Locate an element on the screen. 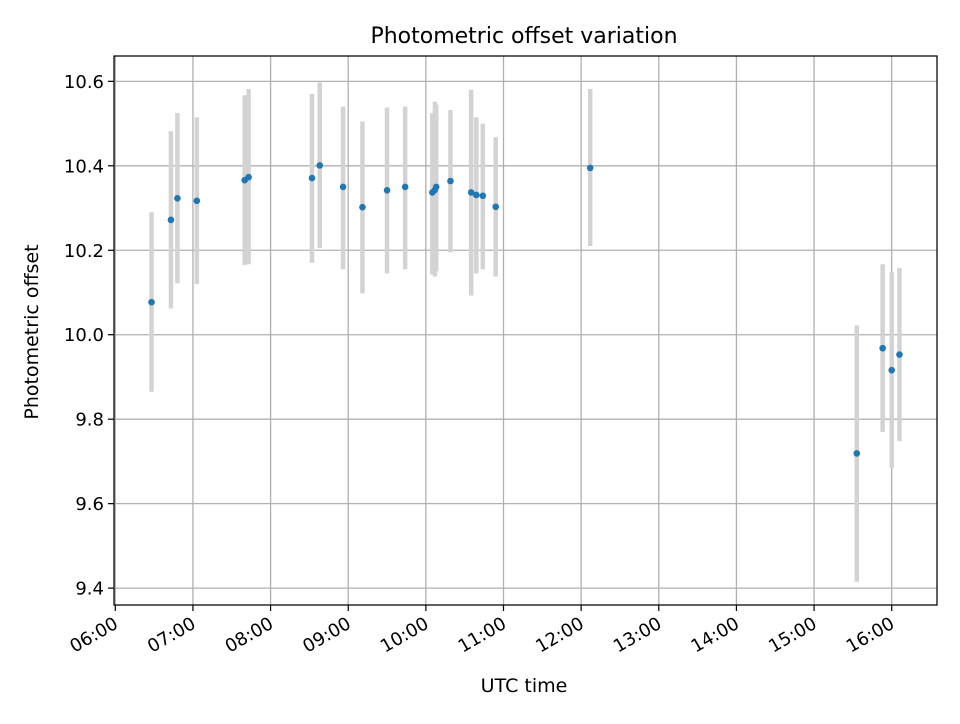 The height and width of the screenshot is (724, 960). y-tick-label: 10.6 is located at coordinates (84, 82).